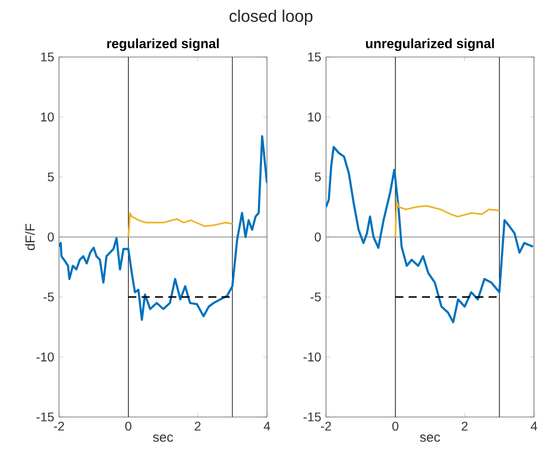 The width and height of the screenshot is (542, 457). Describe the element at coordinates (163, 44) in the screenshot. I see `chart-title: regularized signal` at that location.